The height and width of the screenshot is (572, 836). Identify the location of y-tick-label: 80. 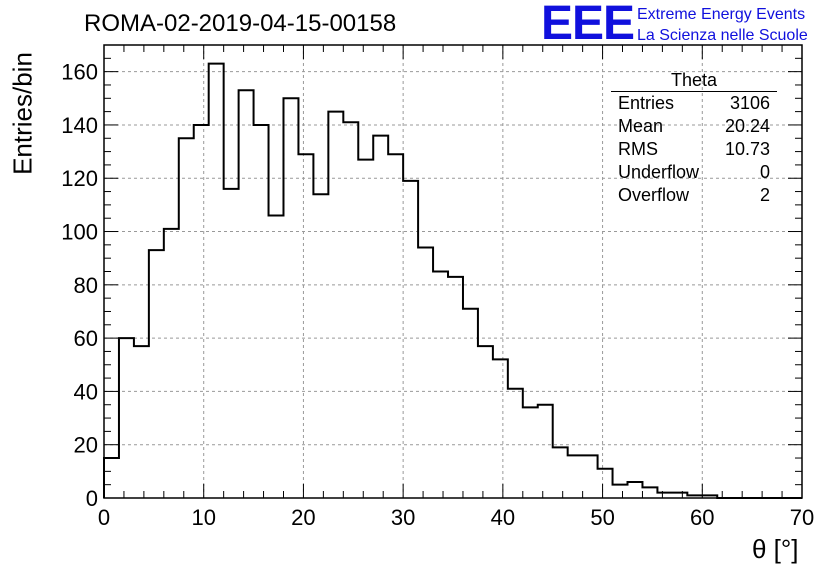
(86, 285).